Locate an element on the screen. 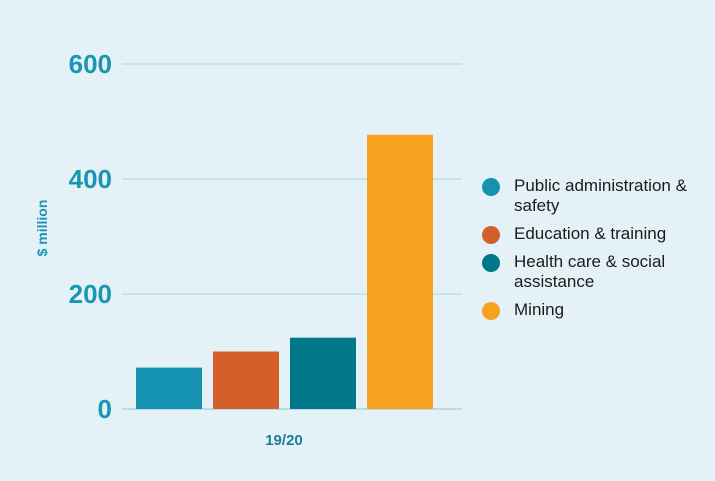  legend-swatch-health-care is located at coordinates (491, 263).